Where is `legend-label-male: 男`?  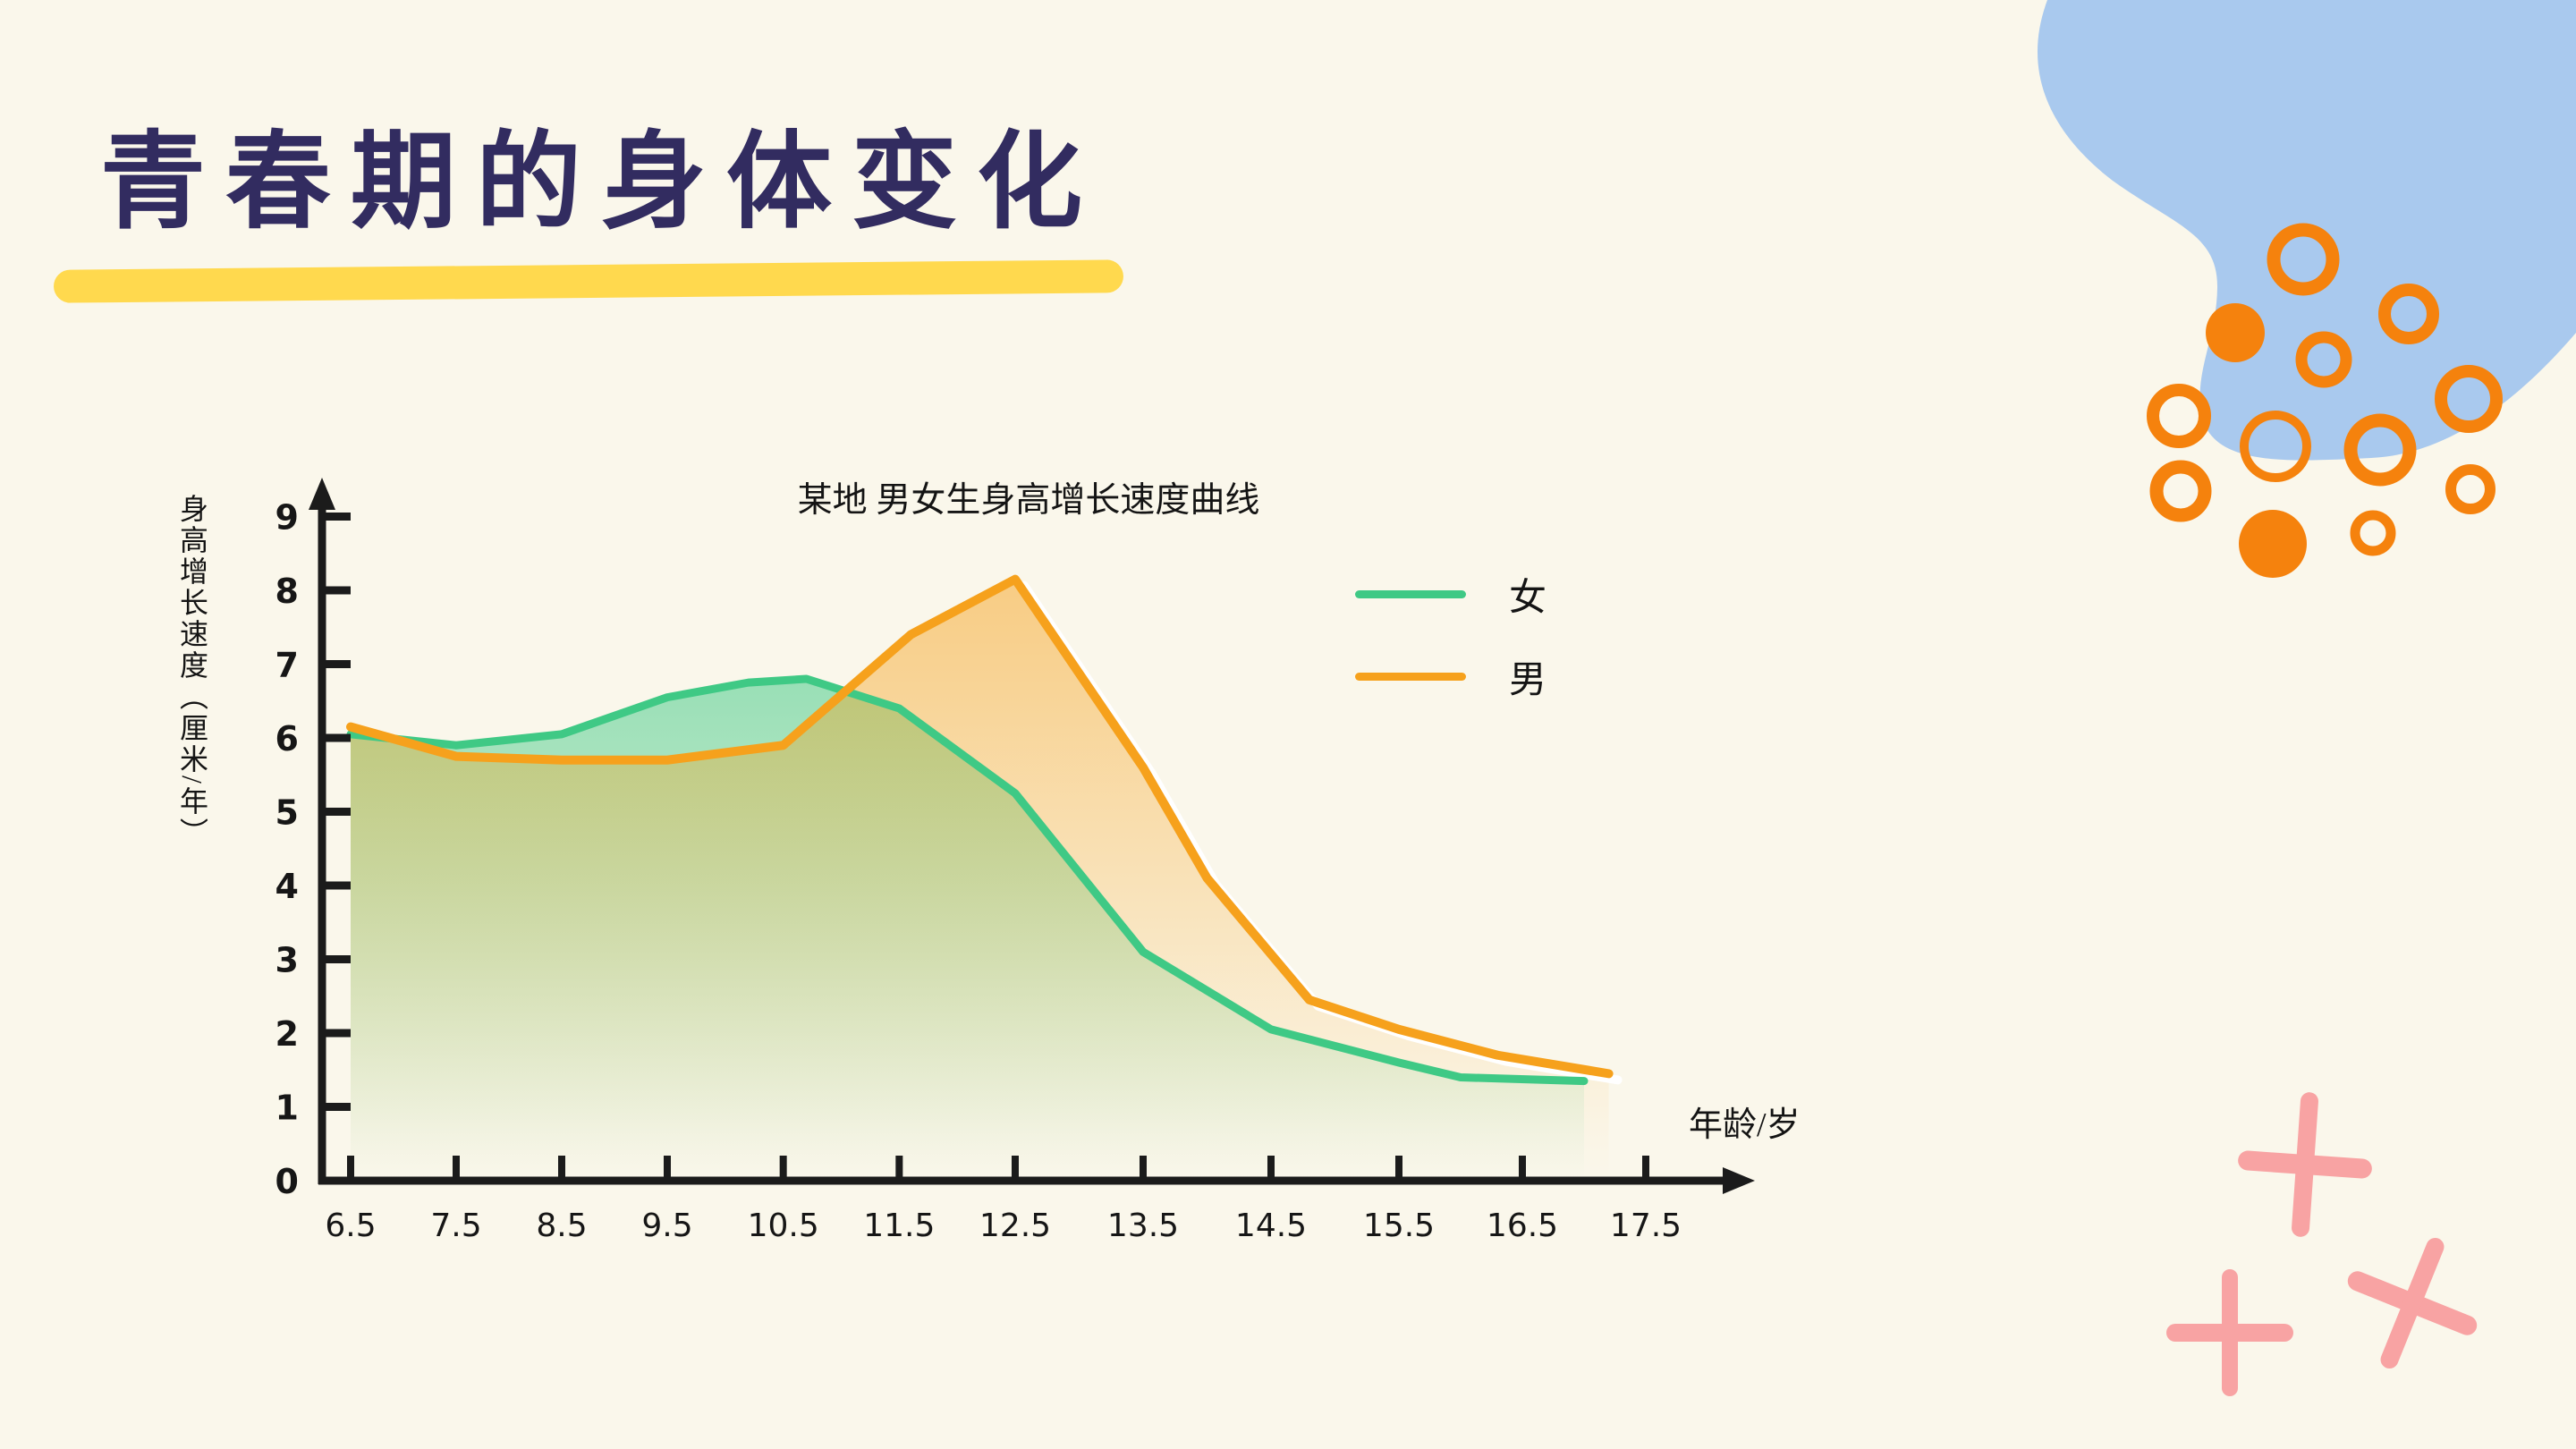 legend-label-male: 男 is located at coordinates (1528, 680).